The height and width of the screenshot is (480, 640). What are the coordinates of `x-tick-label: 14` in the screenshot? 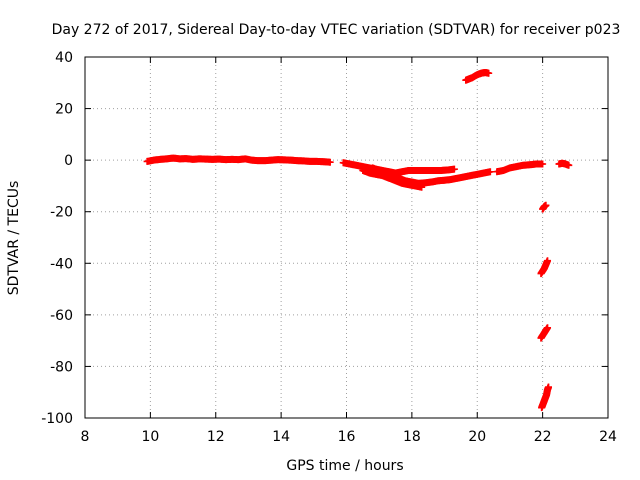 It's located at (281, 437).